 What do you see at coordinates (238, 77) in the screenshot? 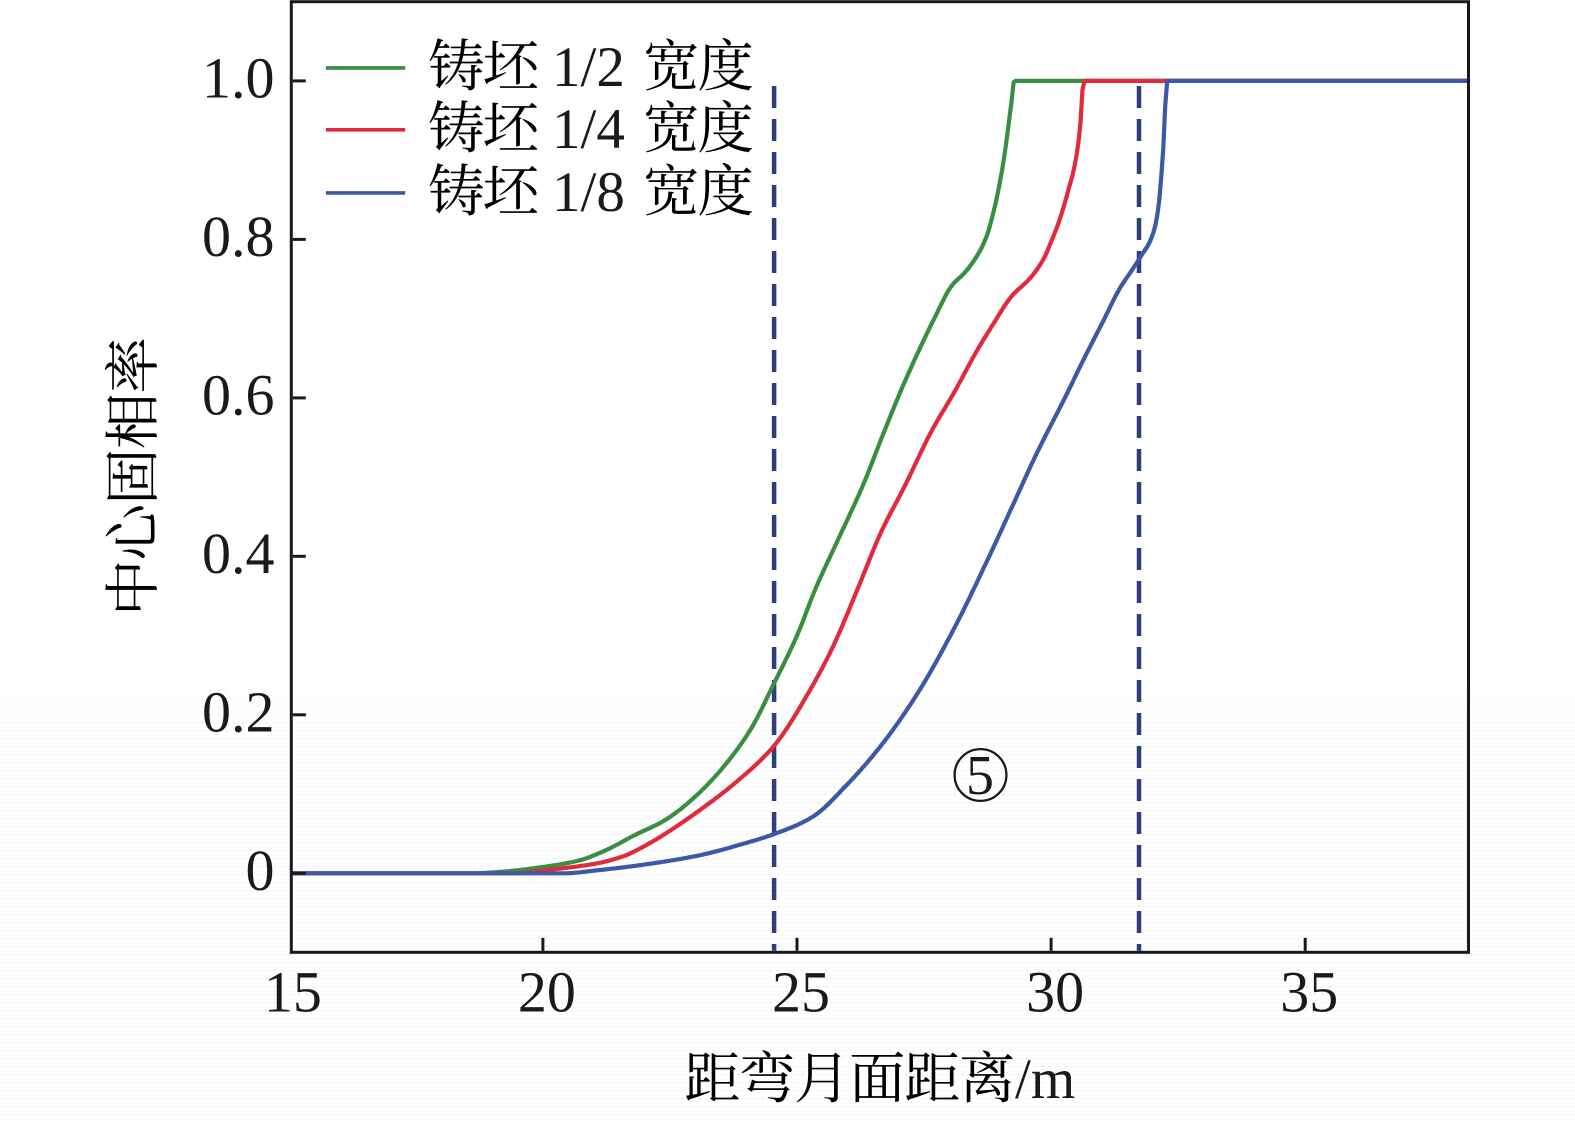
I see `svg-text: 1.0` at bounding box center [238, 77].